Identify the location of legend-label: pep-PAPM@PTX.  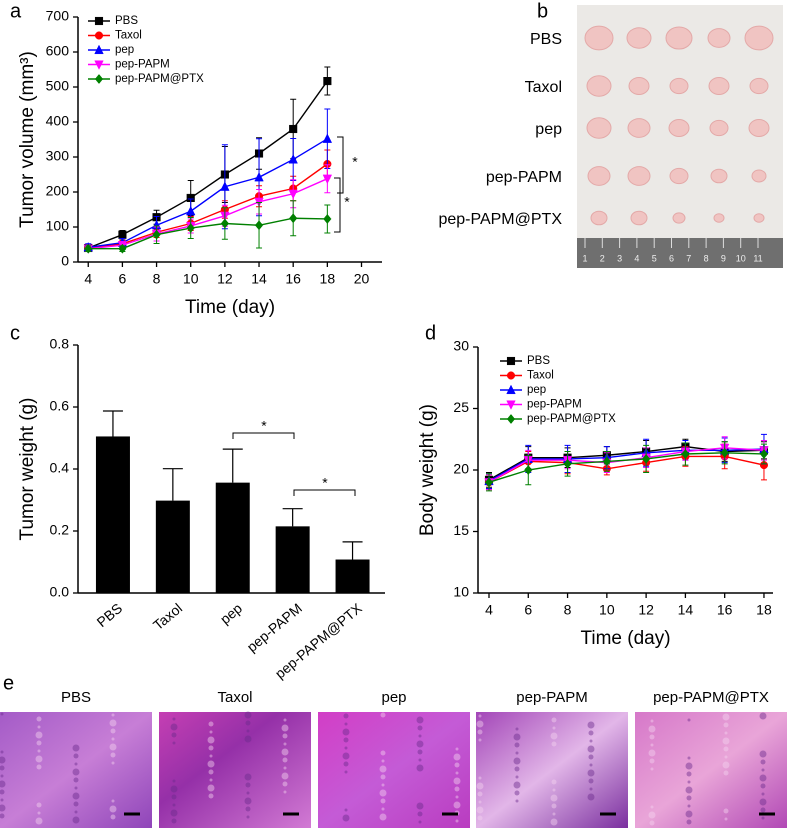
(159, 79).